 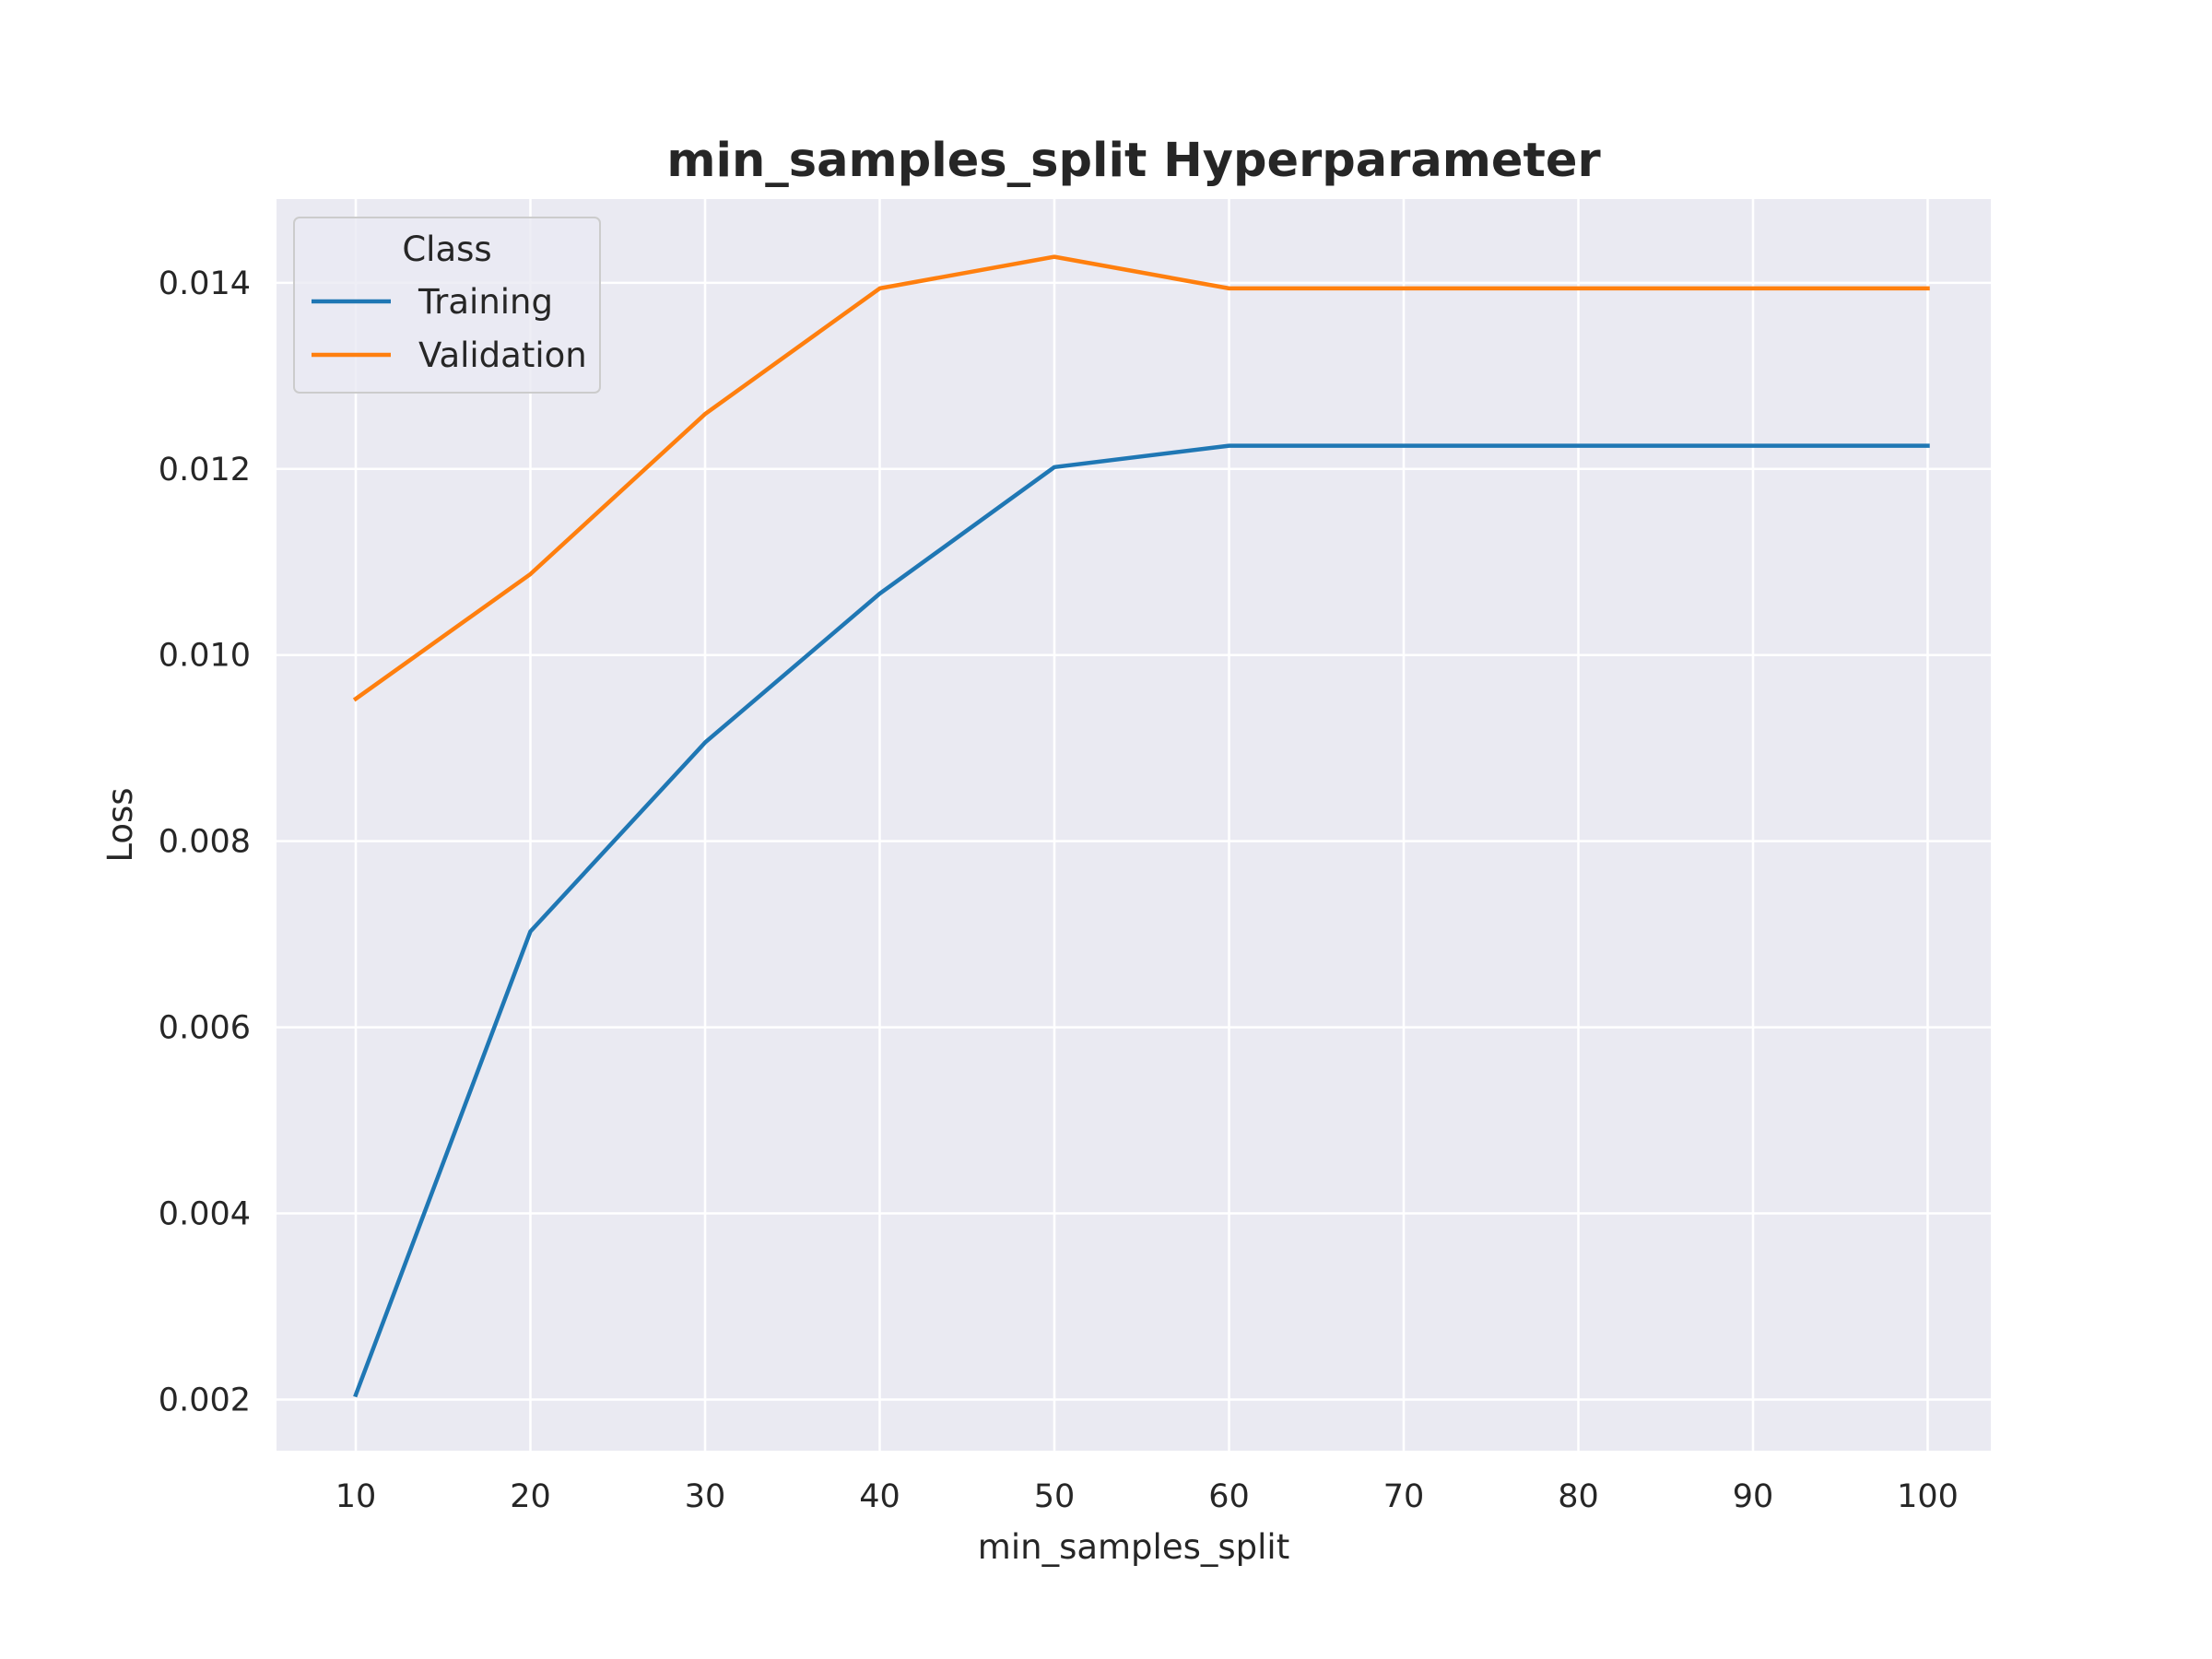 I want to click on x-tick-label: 70, so click(x=1404, y=1496).